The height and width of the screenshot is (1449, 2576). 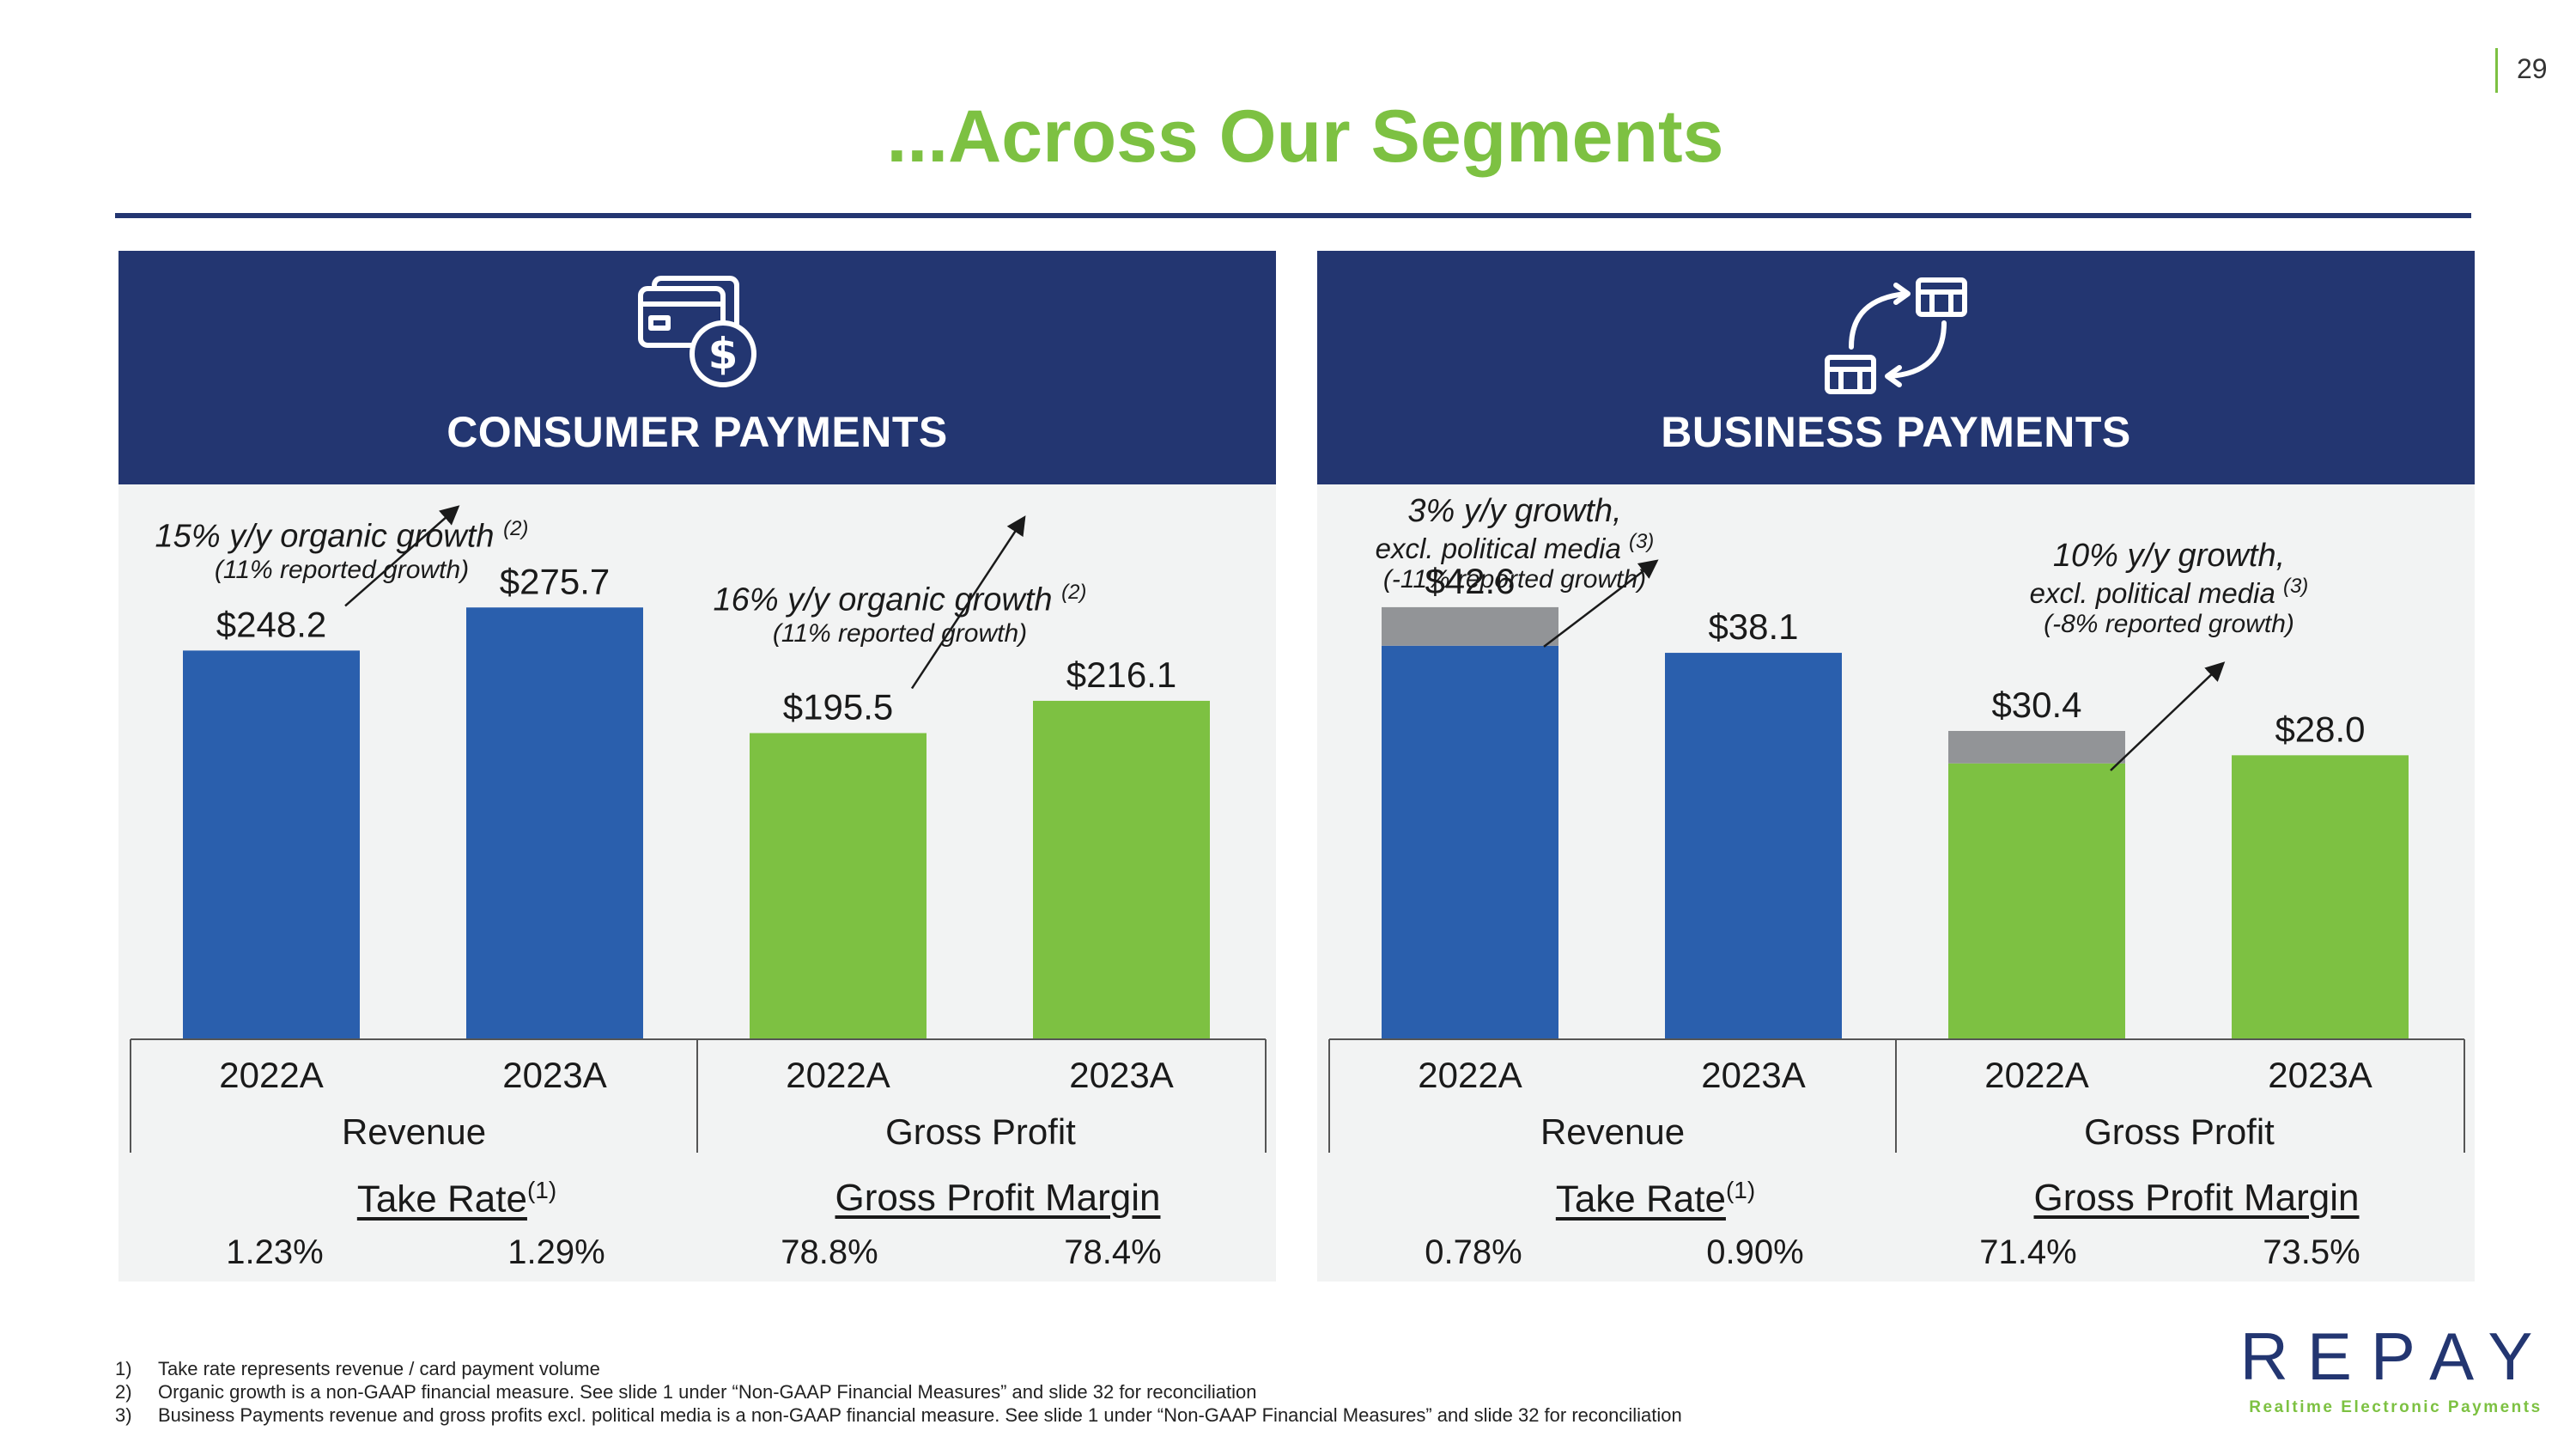 What do you see at coordinates (1305, 136) in the screenshot?
I see `slide-title: ...Across Our Segments` at bounding box center [1305, 136].